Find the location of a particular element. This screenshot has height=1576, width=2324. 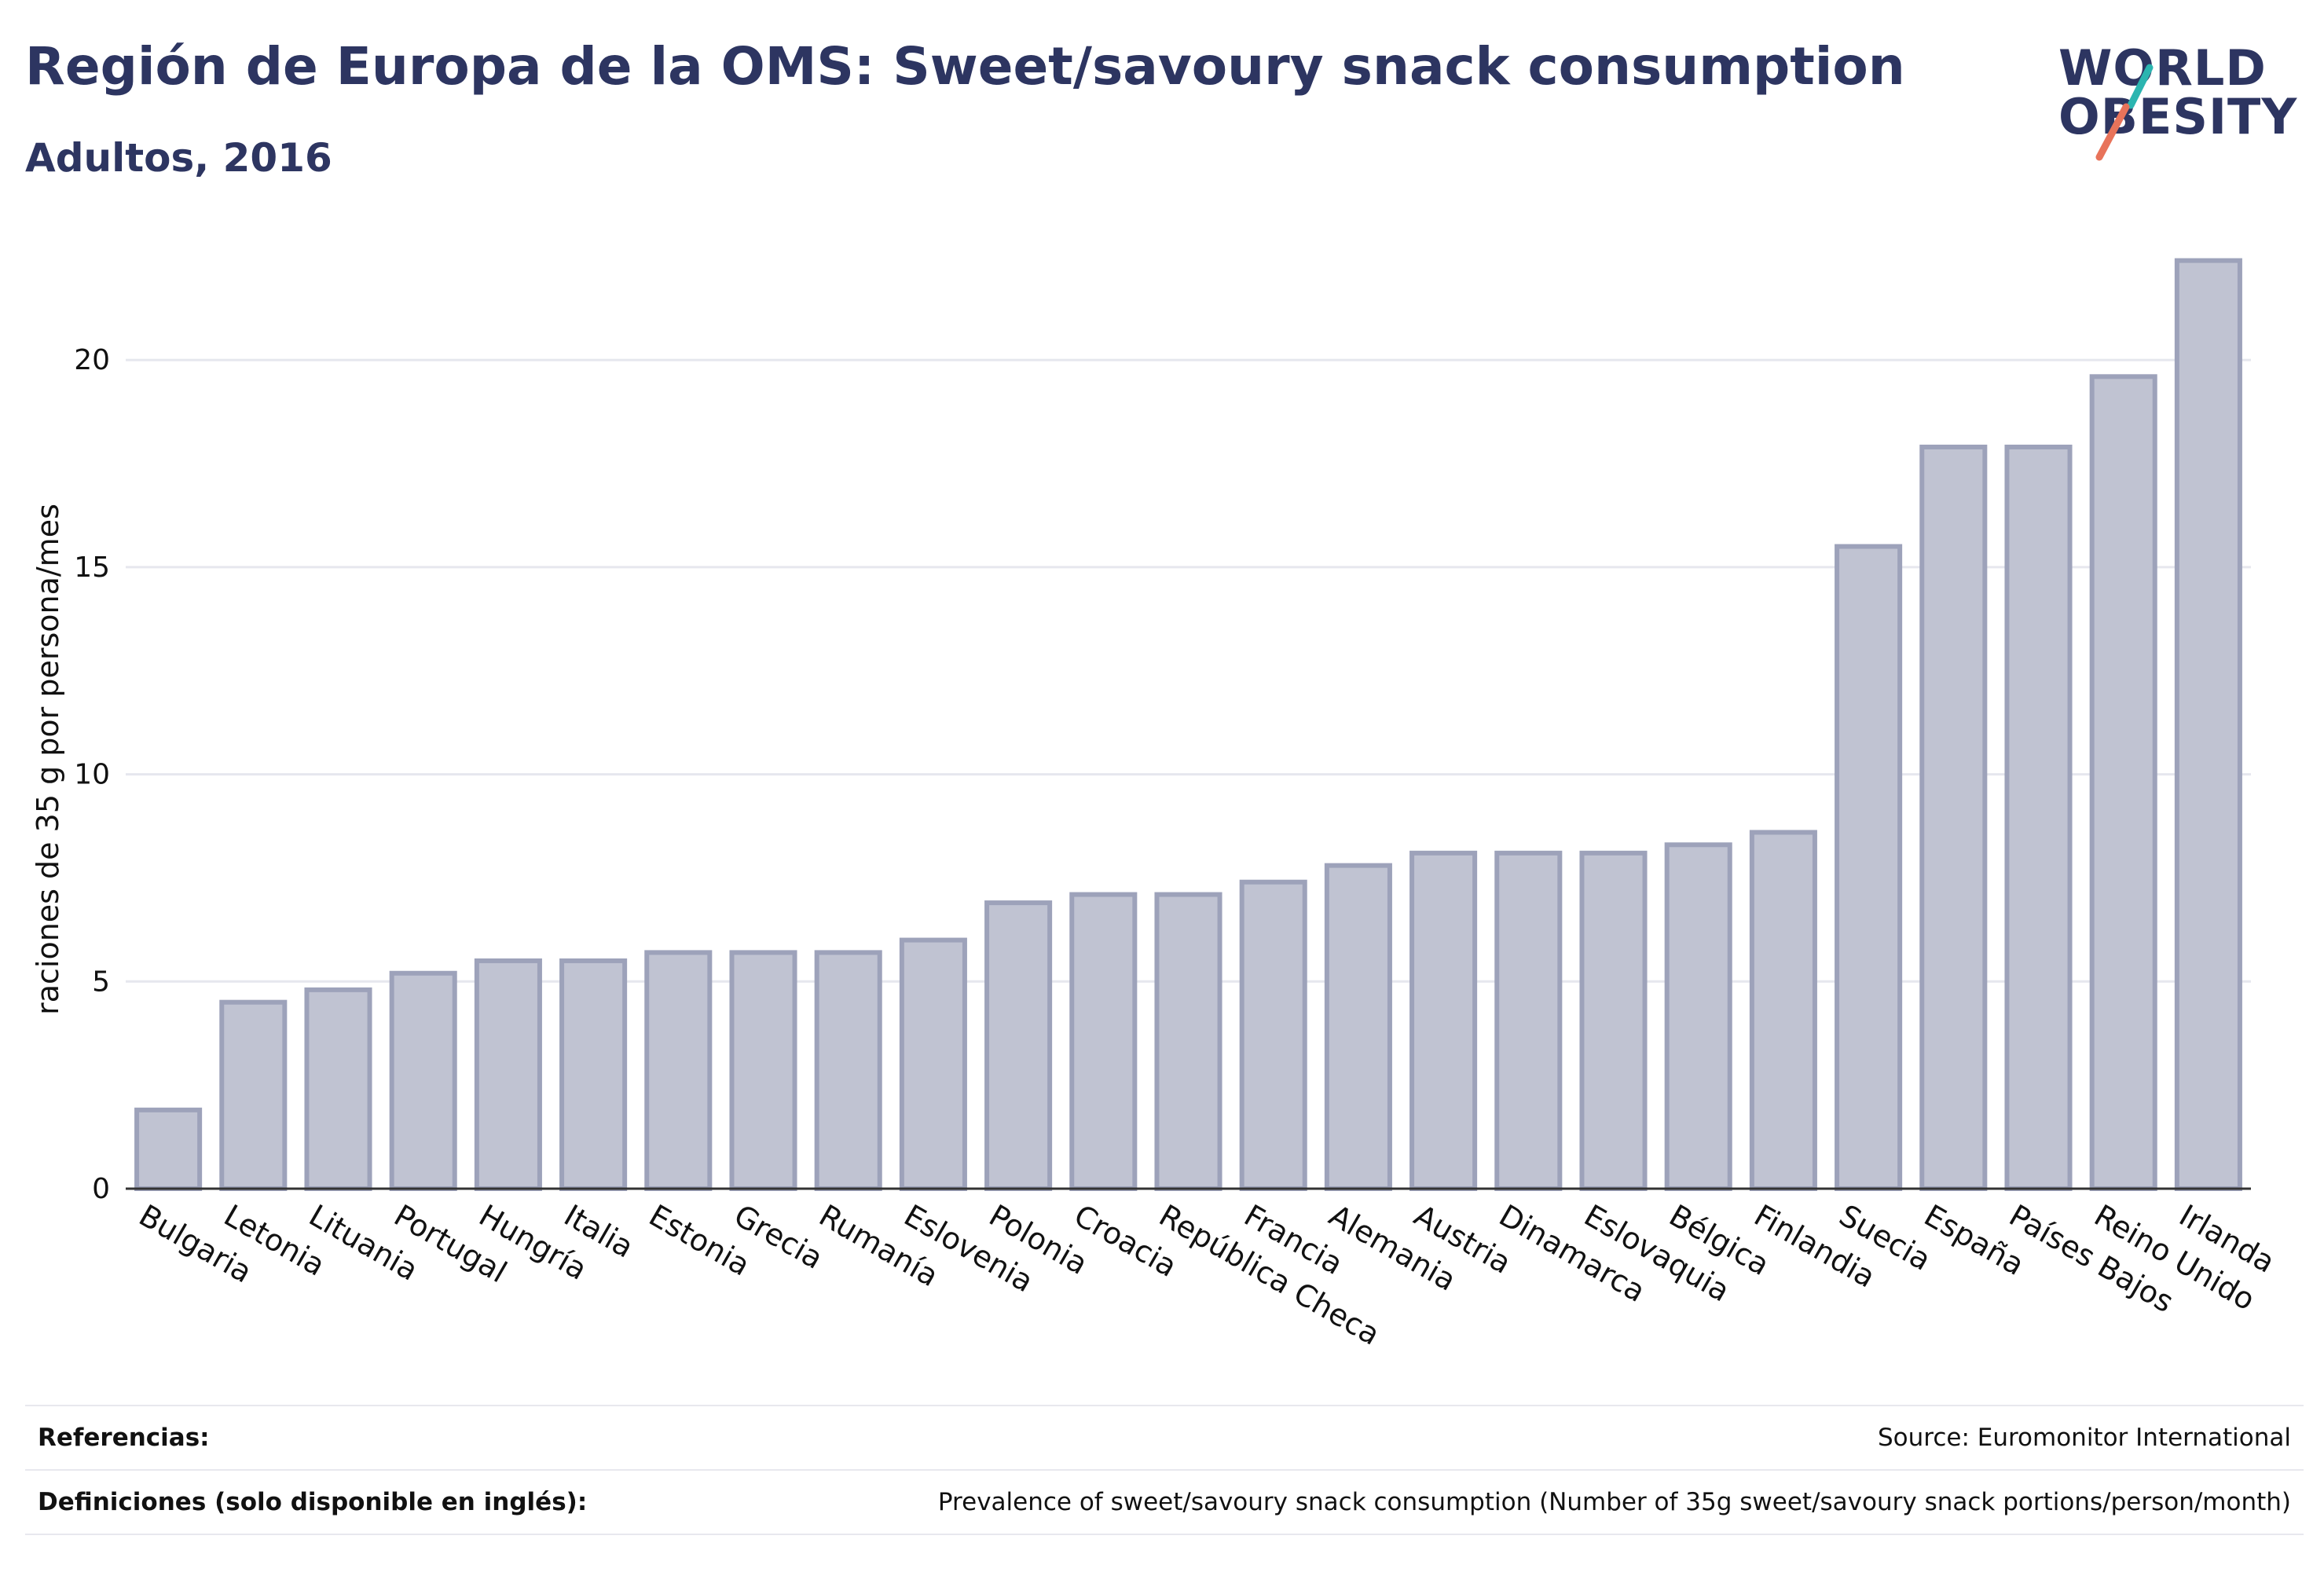

world-obesity-logo: WORLD OBESITY is located at coordinates (2176, 102).